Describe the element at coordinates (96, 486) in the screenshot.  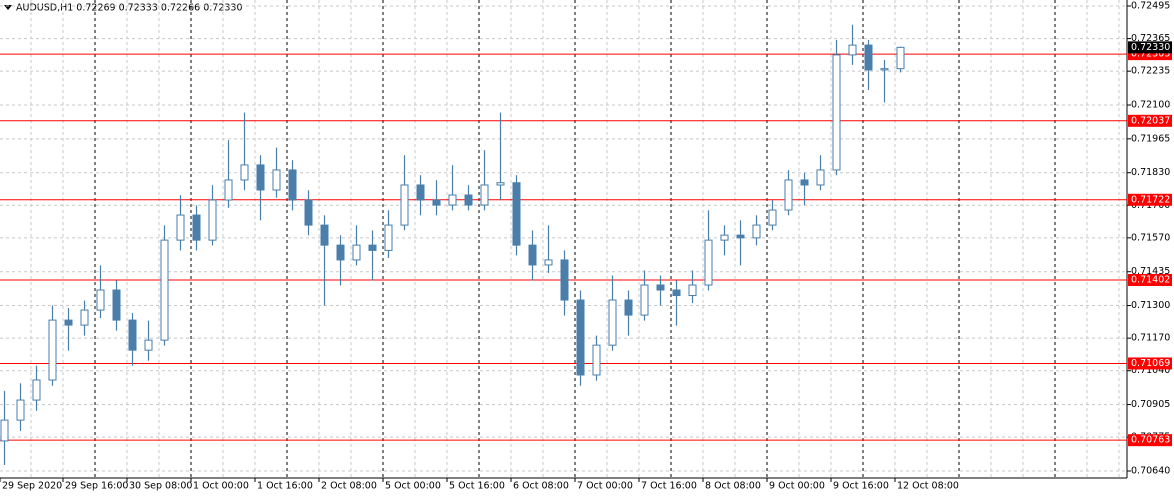
I see `x-tick-label: 29 Sep 16:00` at that location.